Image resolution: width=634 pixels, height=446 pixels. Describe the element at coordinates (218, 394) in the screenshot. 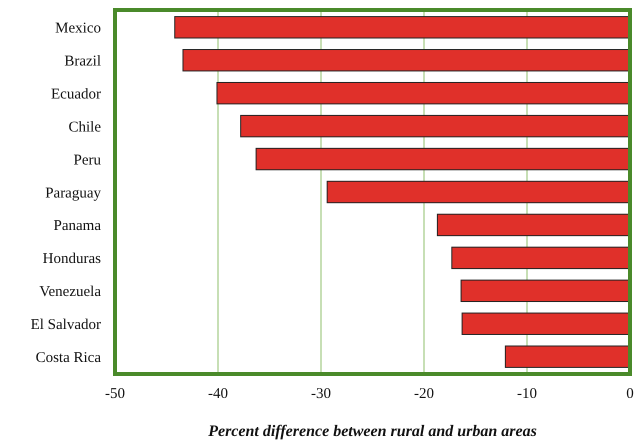

I see `x-tick-label: -40` at that location.